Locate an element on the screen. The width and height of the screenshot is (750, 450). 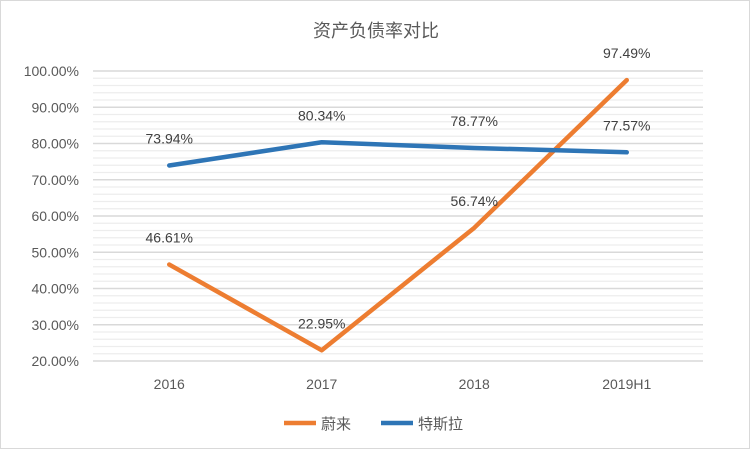
y-tick-label: 100.00% is located at coordinates (51, 71).